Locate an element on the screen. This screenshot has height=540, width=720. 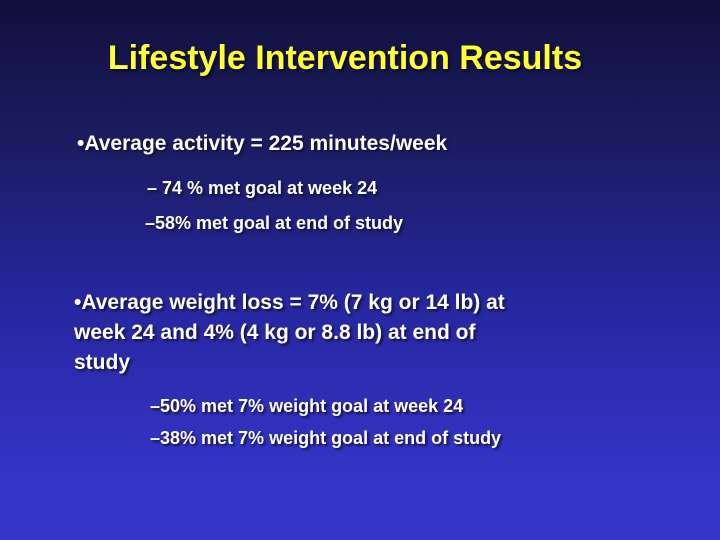
sub-bullet-activity-end-of-study: –58% met goal at end of study is located at coordinates (274, 223).